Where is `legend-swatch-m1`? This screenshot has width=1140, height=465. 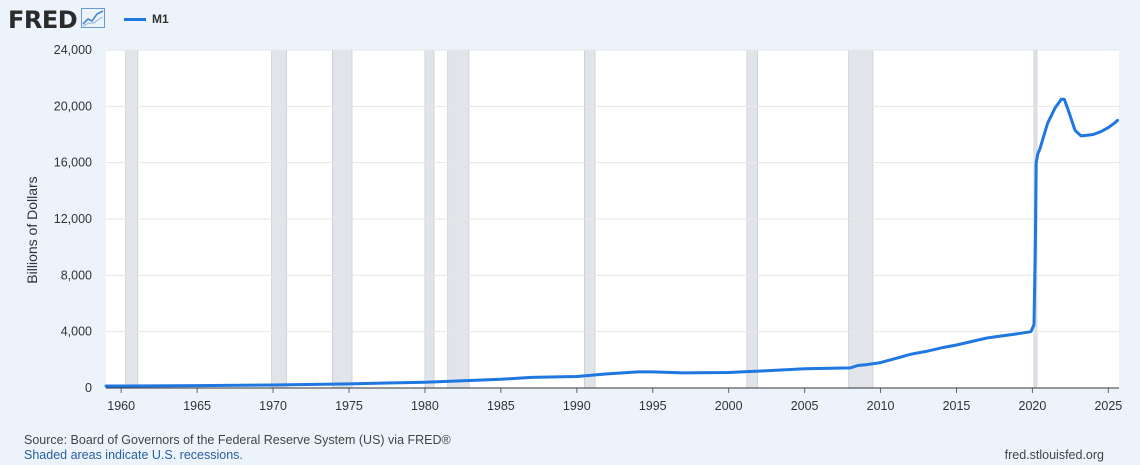
legend-swatch-m1 is located at coordinates (135, 19).